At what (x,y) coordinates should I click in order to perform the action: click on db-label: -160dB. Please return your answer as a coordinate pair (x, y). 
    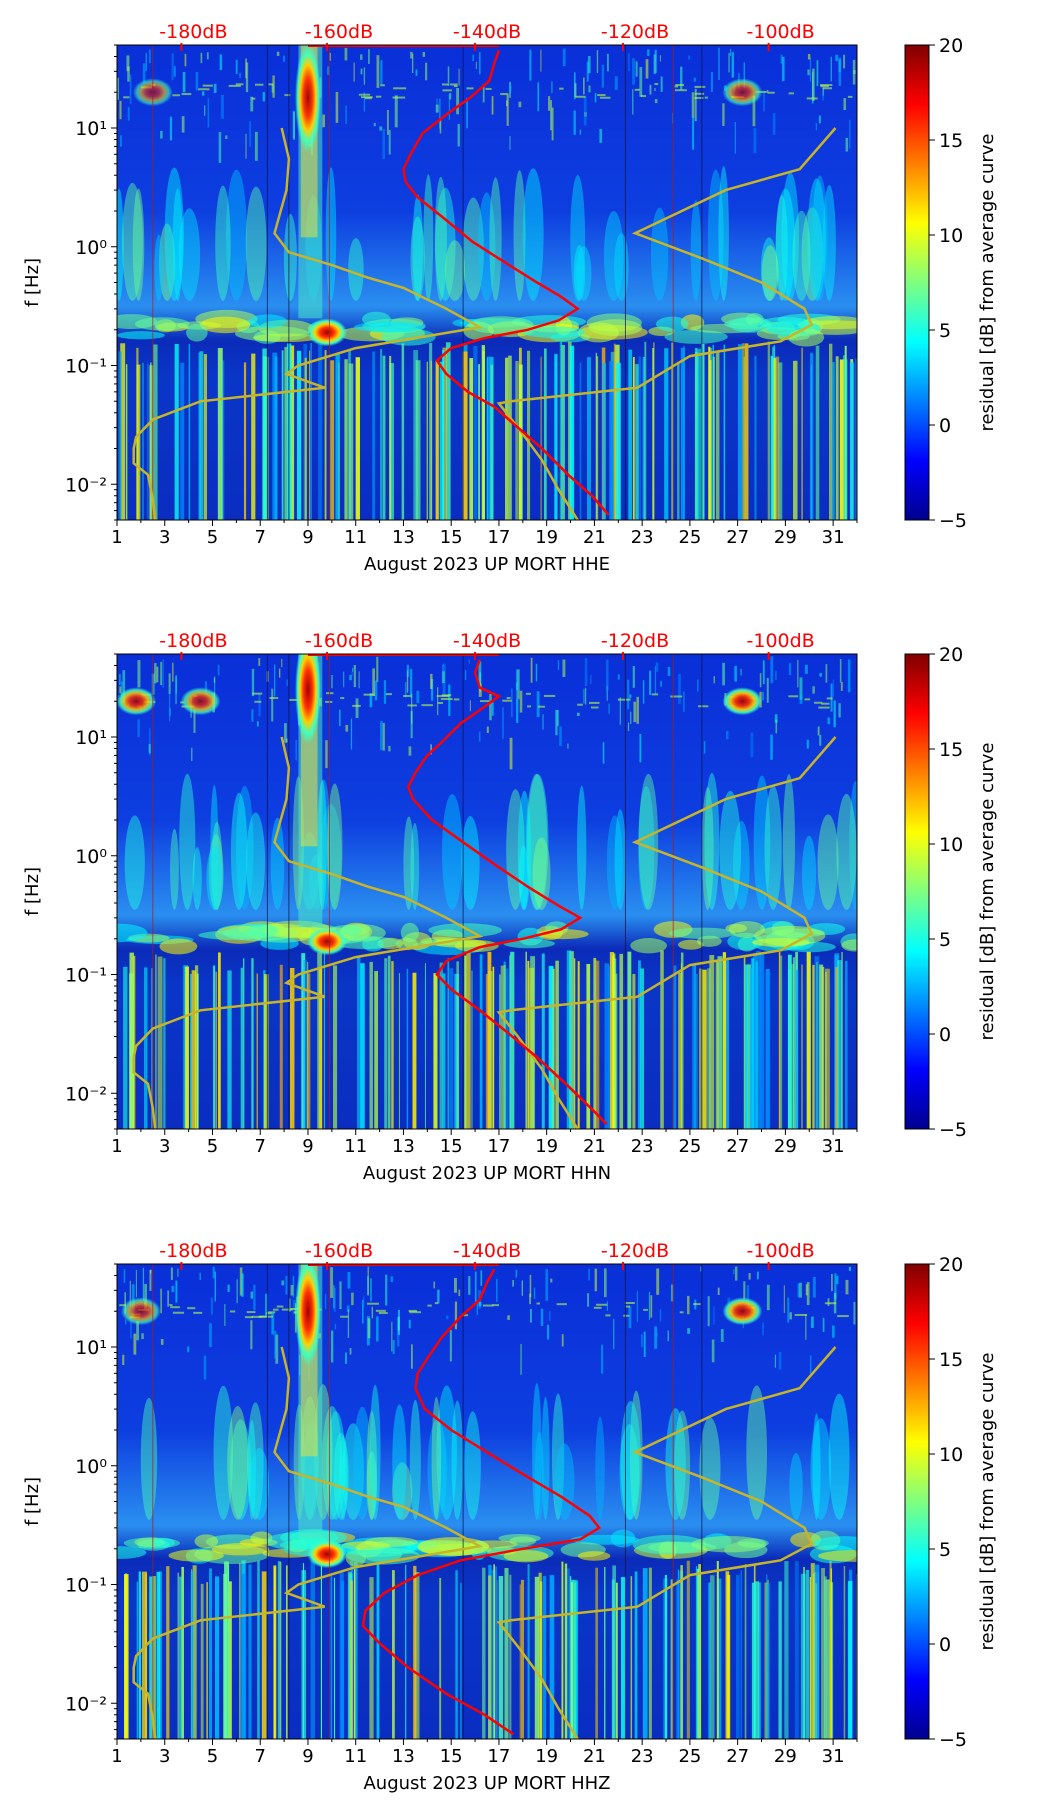
    Looking at the image, I should click on (339, 1251).